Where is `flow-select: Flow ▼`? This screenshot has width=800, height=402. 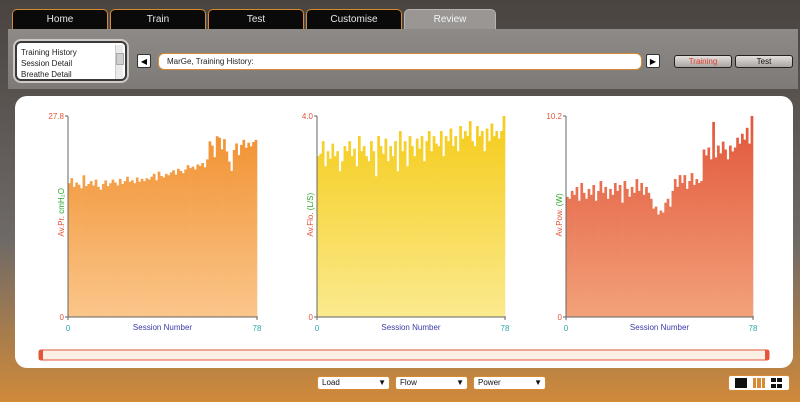 flow-select: Flow ▼ is located at coordinates (431, 383).